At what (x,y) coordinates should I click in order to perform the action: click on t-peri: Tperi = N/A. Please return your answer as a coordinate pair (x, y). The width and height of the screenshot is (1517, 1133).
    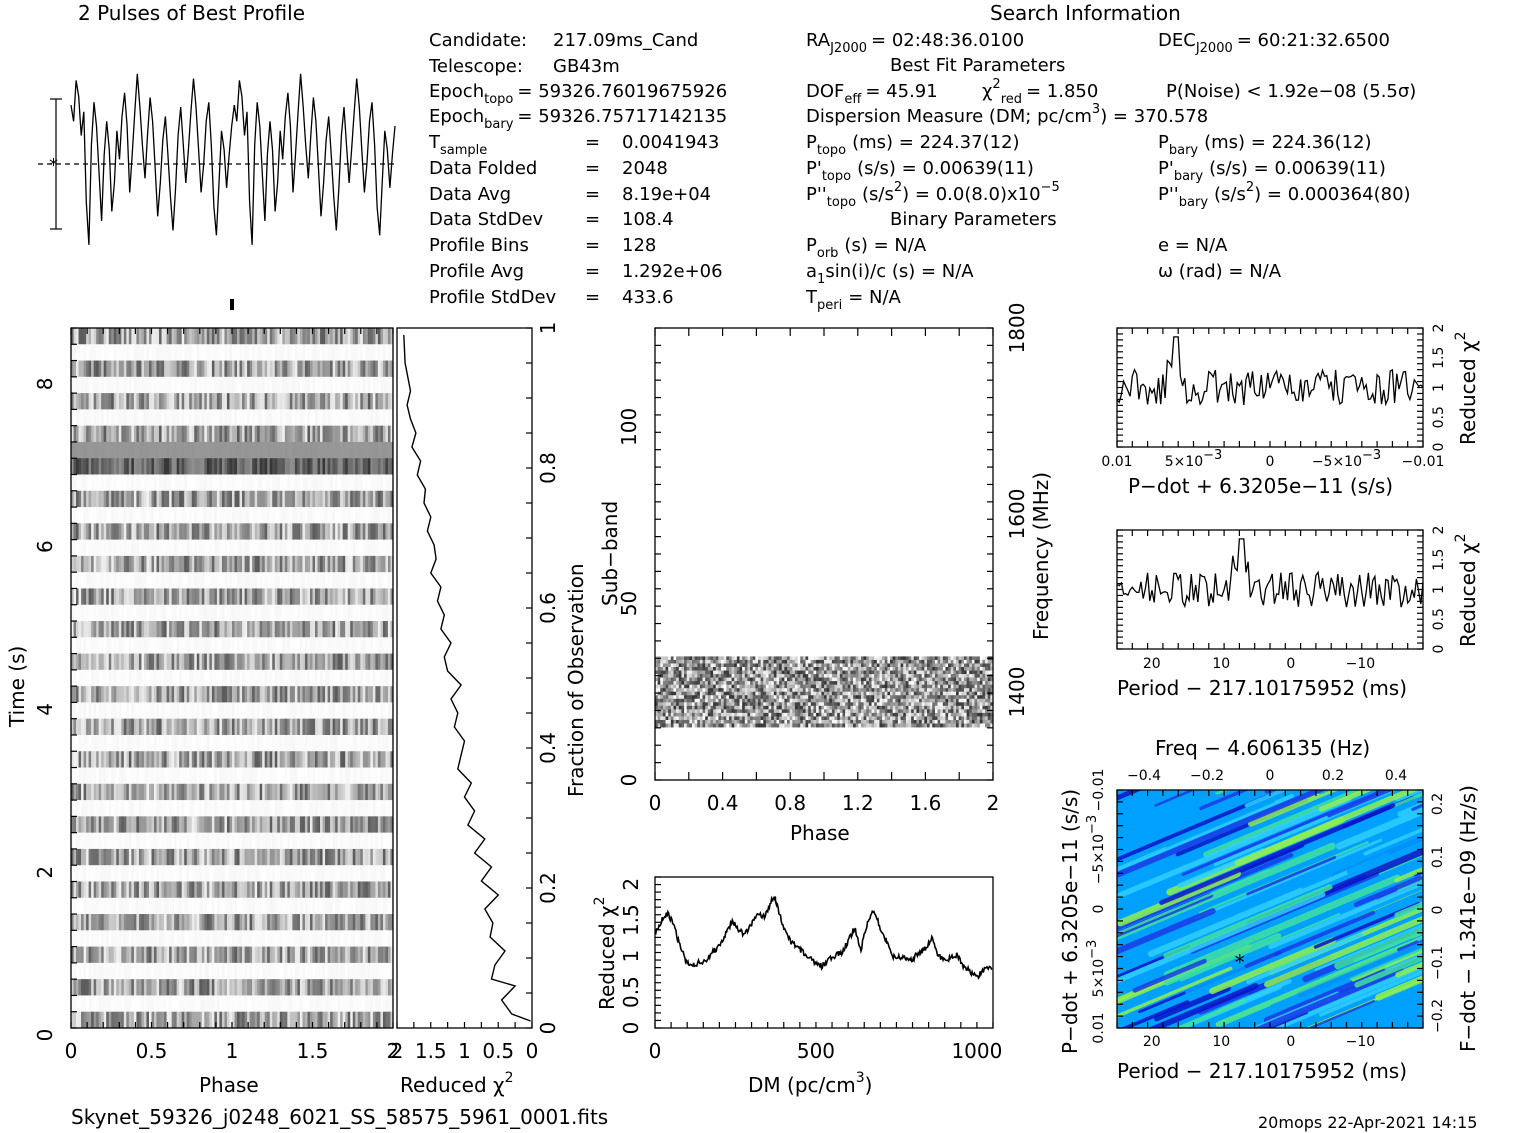
    Looking at the image, I should click on (853, 300).